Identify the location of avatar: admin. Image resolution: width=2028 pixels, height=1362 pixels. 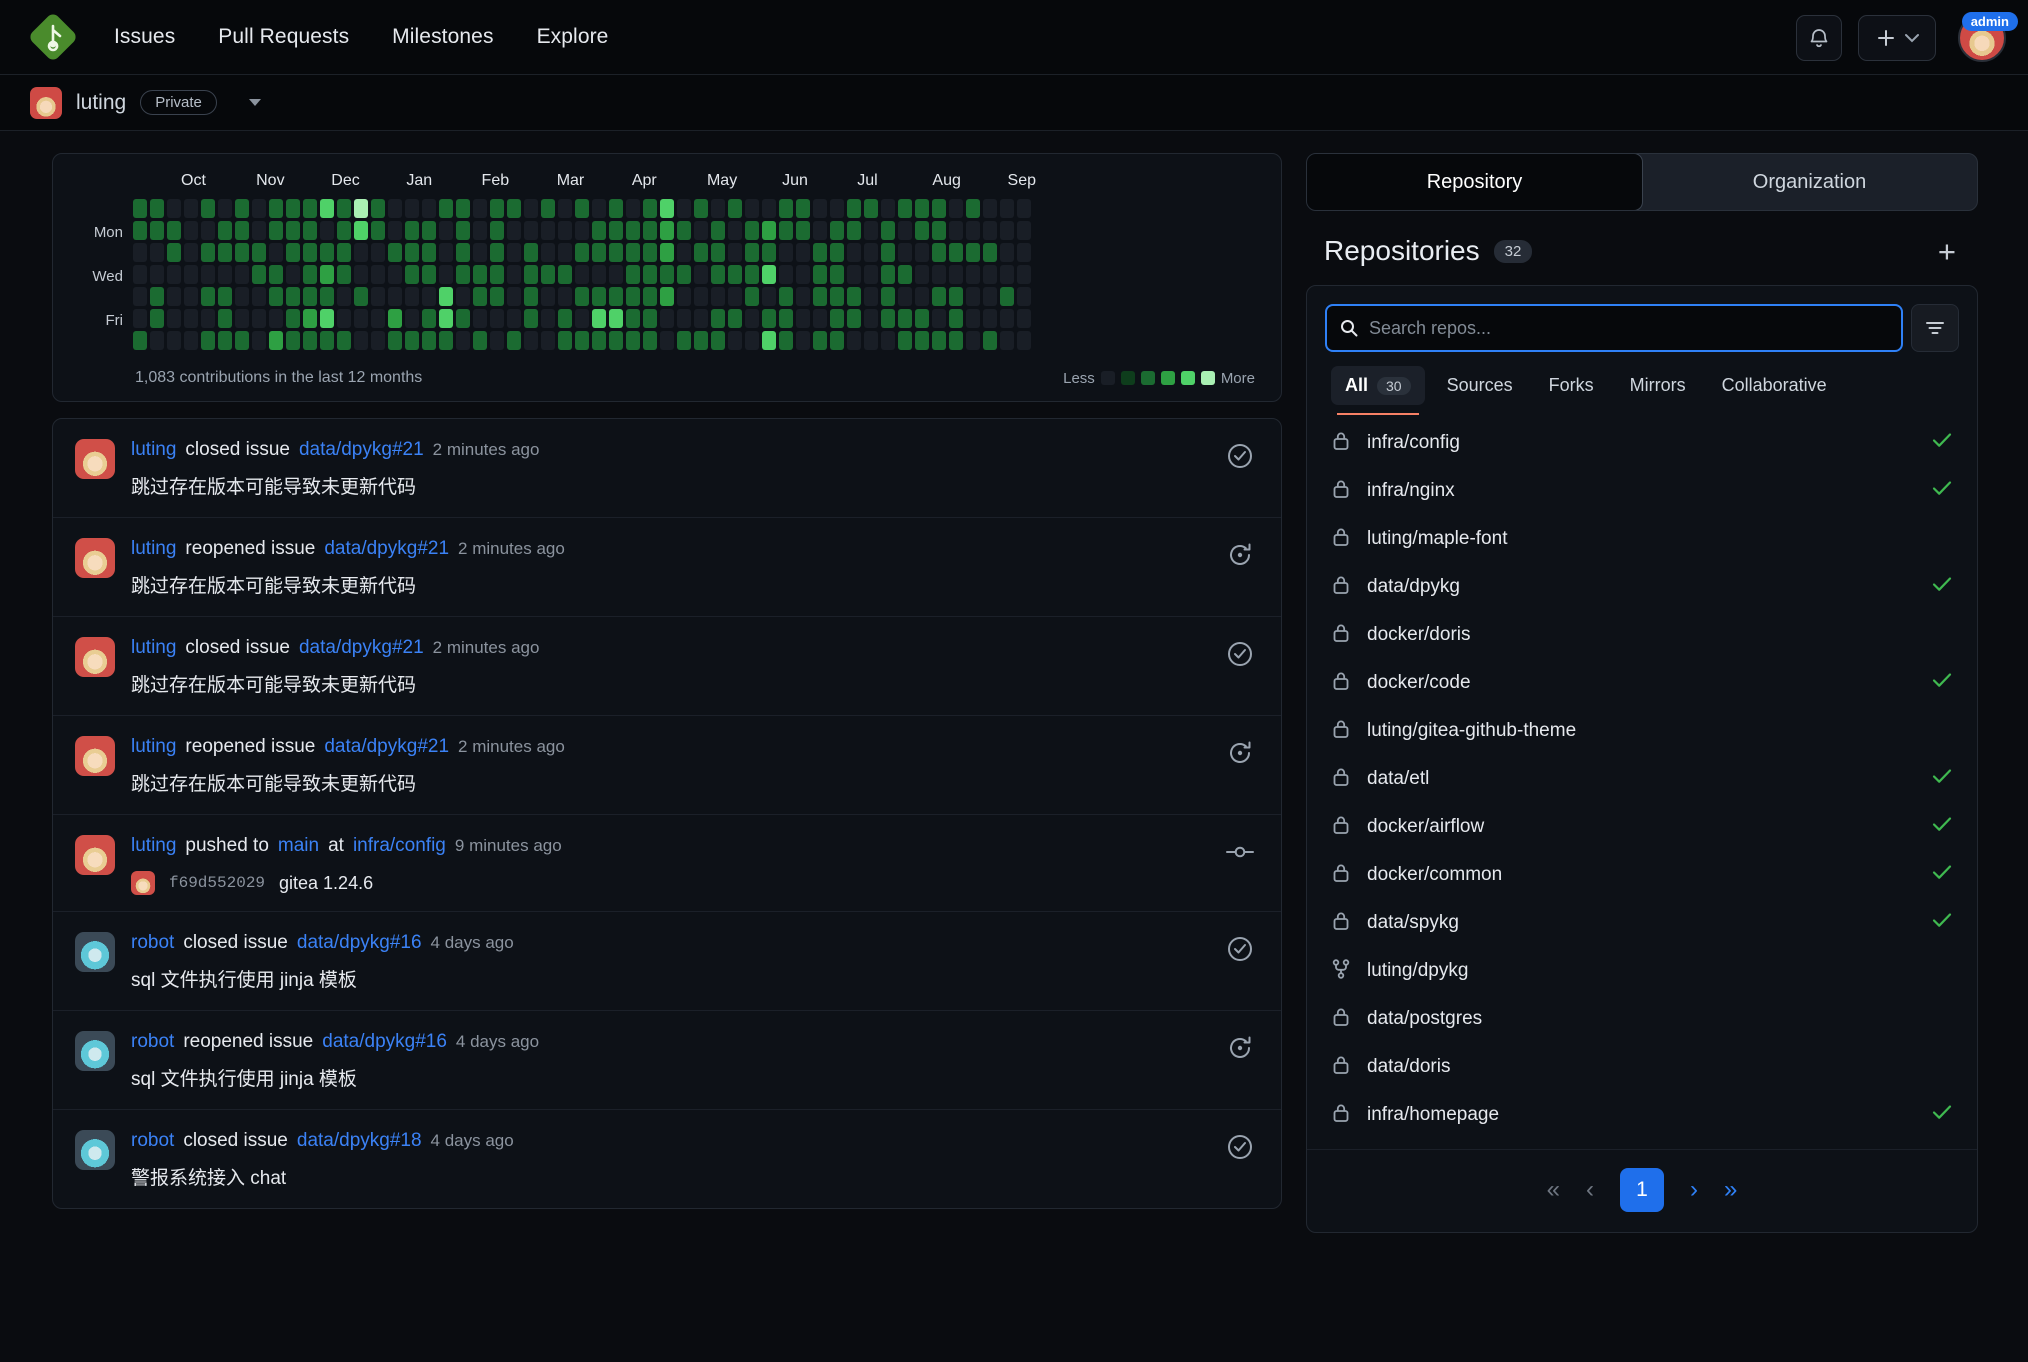
(1988, 36).